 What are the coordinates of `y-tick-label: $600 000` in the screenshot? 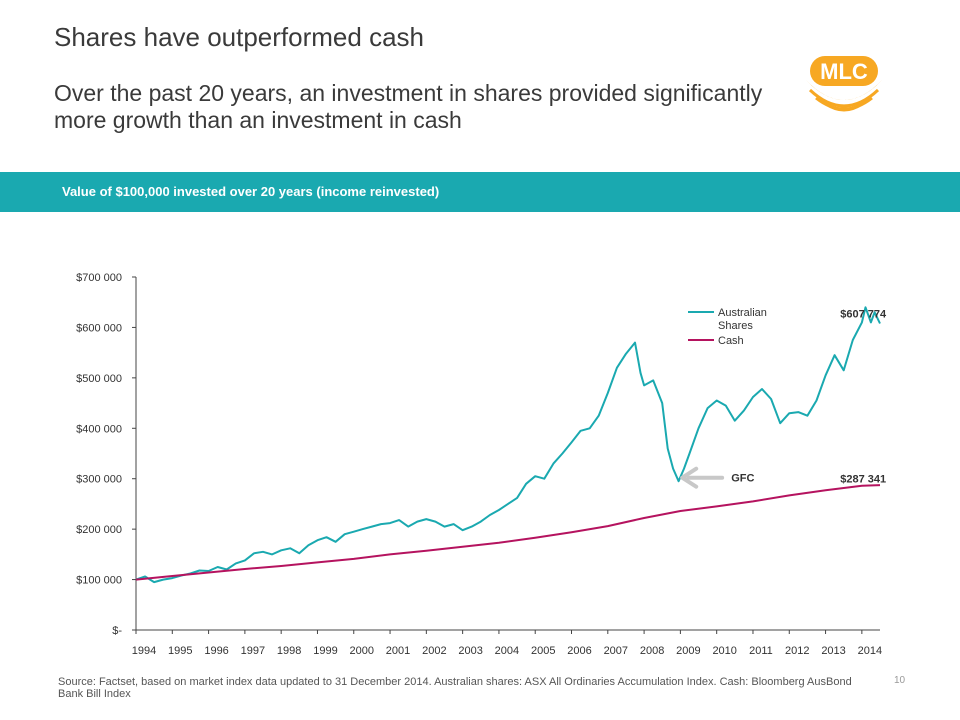 It's located at (99, 328).